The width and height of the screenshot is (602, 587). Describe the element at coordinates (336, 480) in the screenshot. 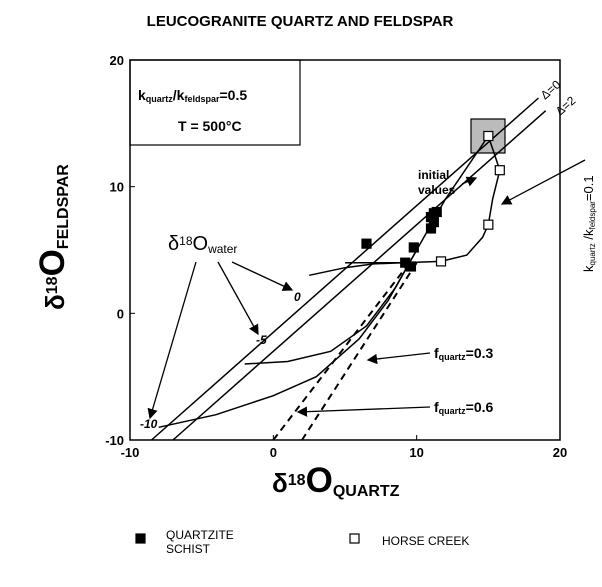

I see `x-axis-label: δ18OQUARTZ` at that location.